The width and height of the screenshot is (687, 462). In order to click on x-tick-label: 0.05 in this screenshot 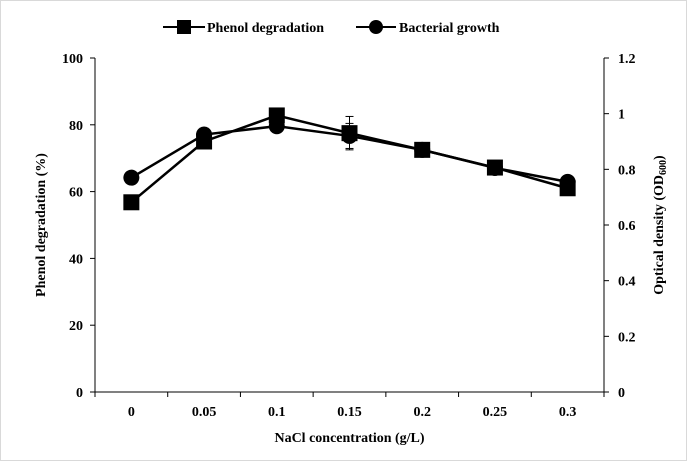, I will do `click(204, 412)`.